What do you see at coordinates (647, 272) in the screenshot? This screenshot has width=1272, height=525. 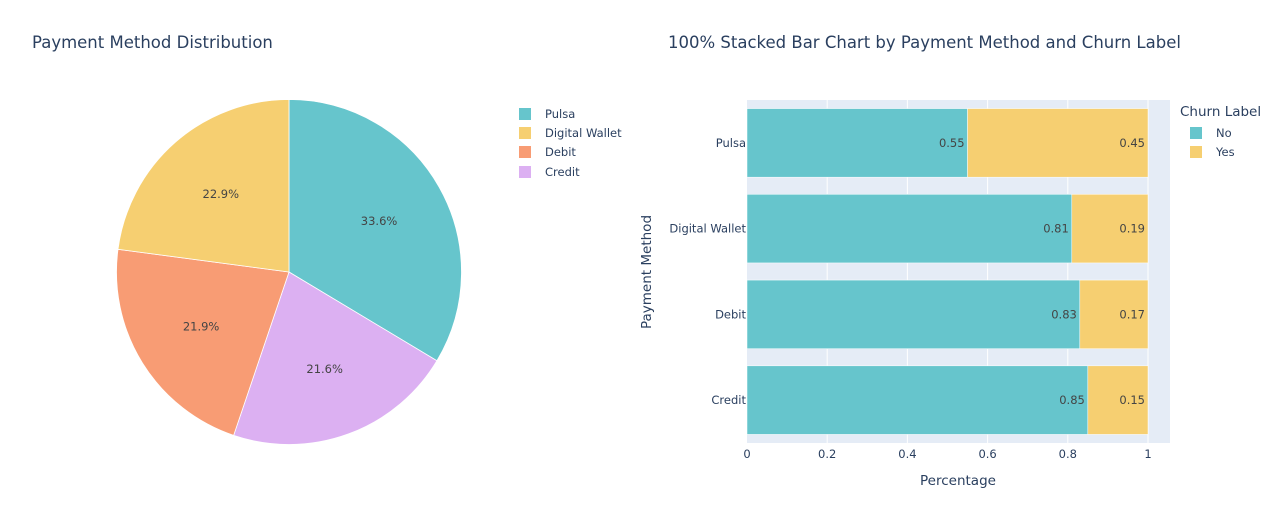 I see `y-axis-title: Payment Method` at bounding box center [647, 272].